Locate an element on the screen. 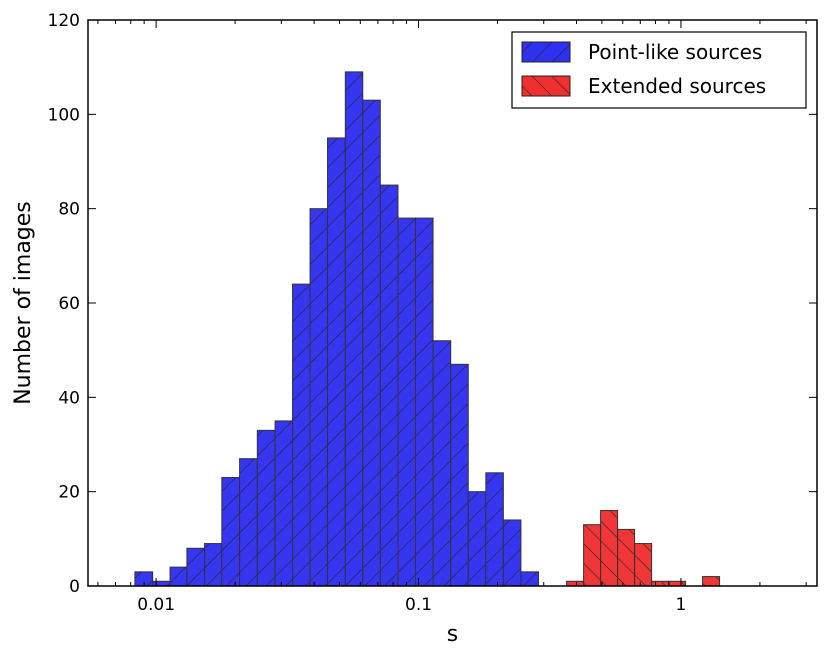 This screenshot has height=661, width=831. legend-item-extended: Extended sources is located at coordinates (643, 86).